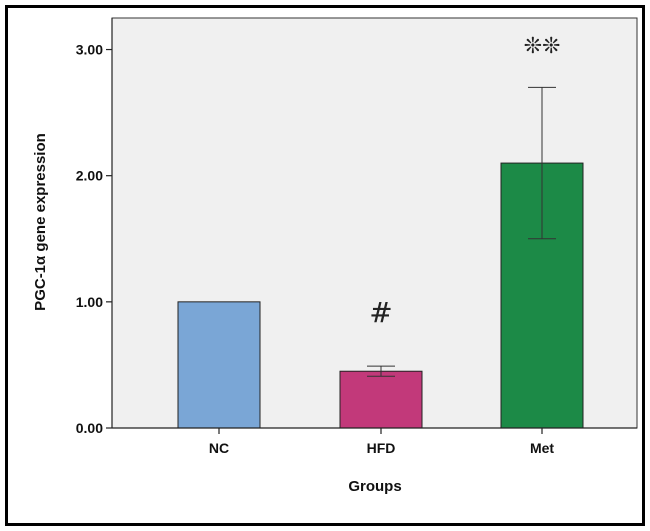 This screenshot has width=650, height=531. What do you see at coordinates (381, 399) in the screenshot?
I see `bar-hfd` at bounding box center [381, 399].